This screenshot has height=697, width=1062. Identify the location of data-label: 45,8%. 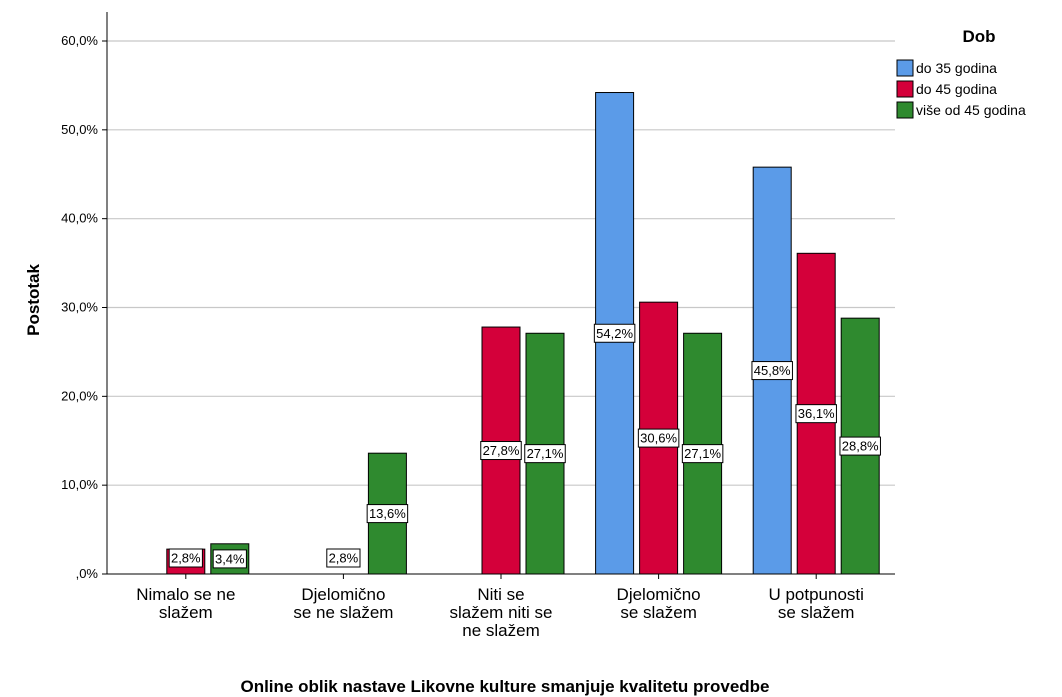
(772, 370).